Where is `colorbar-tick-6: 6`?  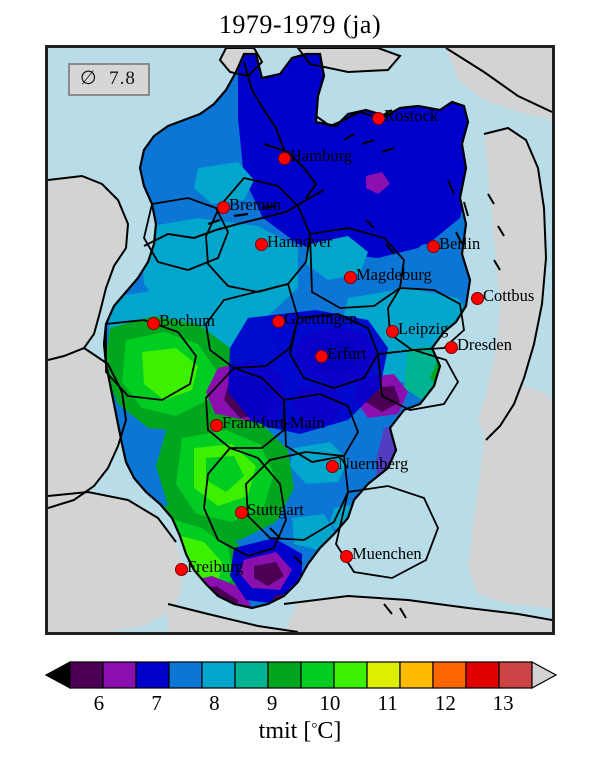
colorbar-tick-6: 6 is located at coordinates (99, 703).